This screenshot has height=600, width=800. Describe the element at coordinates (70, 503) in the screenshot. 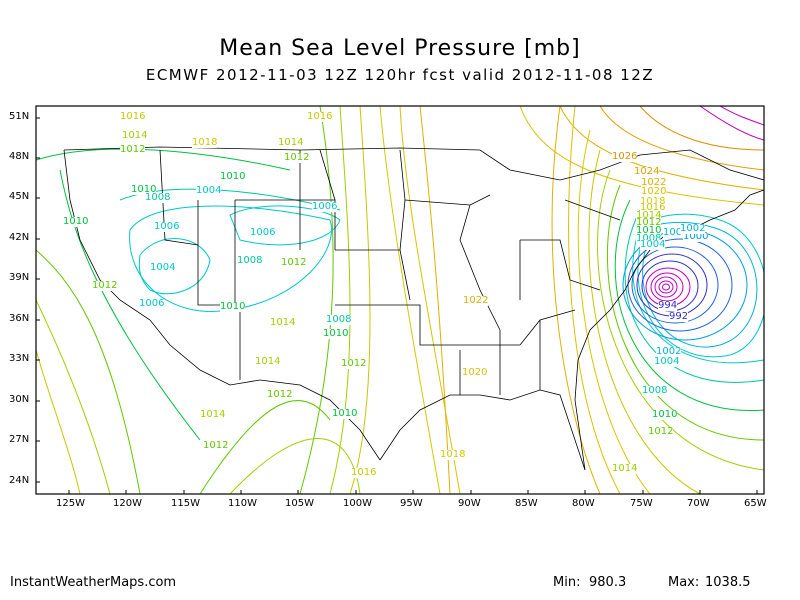

I see `lon-tick-label: 125W` at that location.